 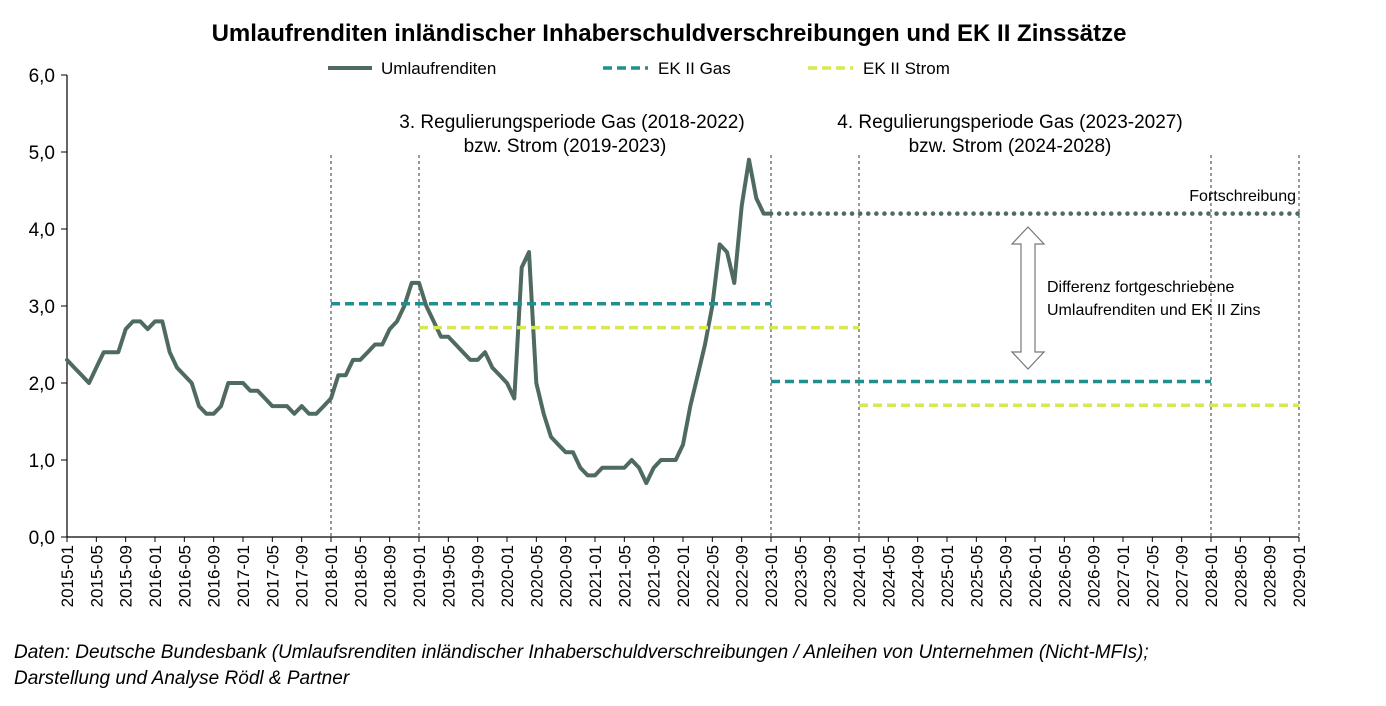 I want to click on x-tick-label: 2028-01, so click(x=1211, y=576).